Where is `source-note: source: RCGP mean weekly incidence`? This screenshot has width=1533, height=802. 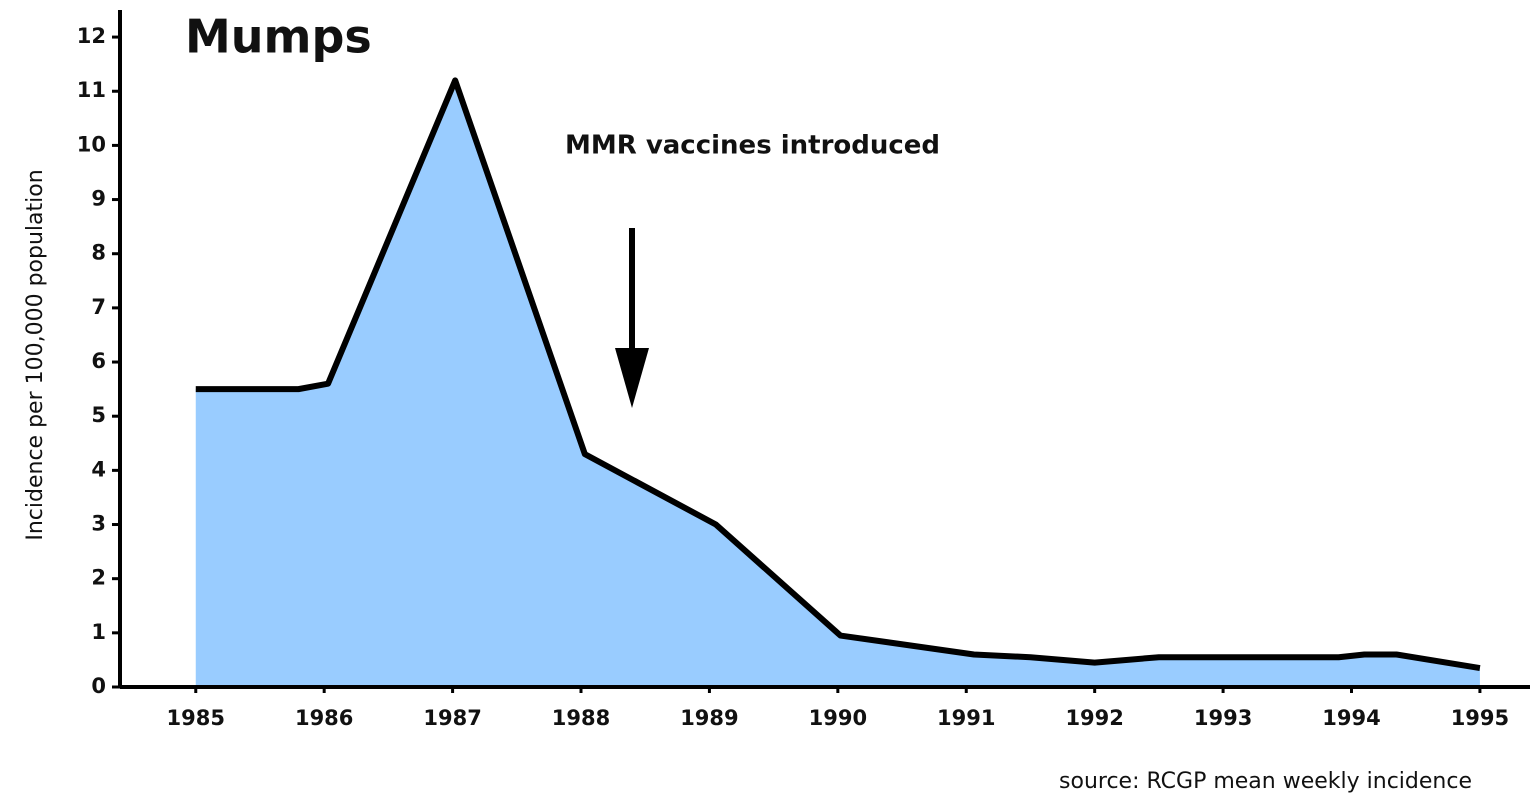
source-note: source: RCGP mean weekly incidence is located at coordinates (1265, 781).